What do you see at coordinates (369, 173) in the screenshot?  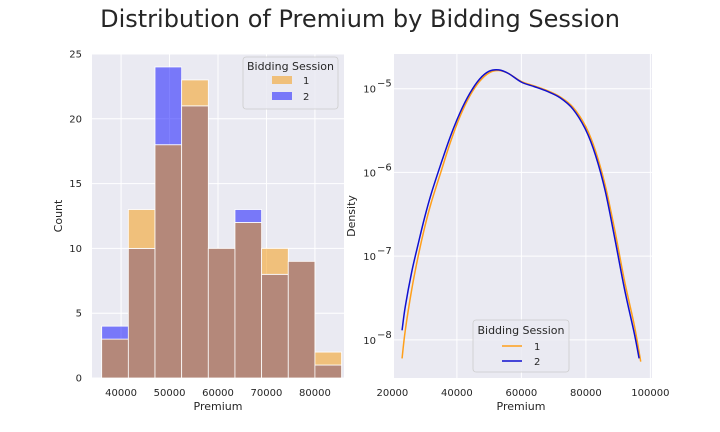 I see `density-y-tick-base-2: 10` at bounding box center [369, 173].